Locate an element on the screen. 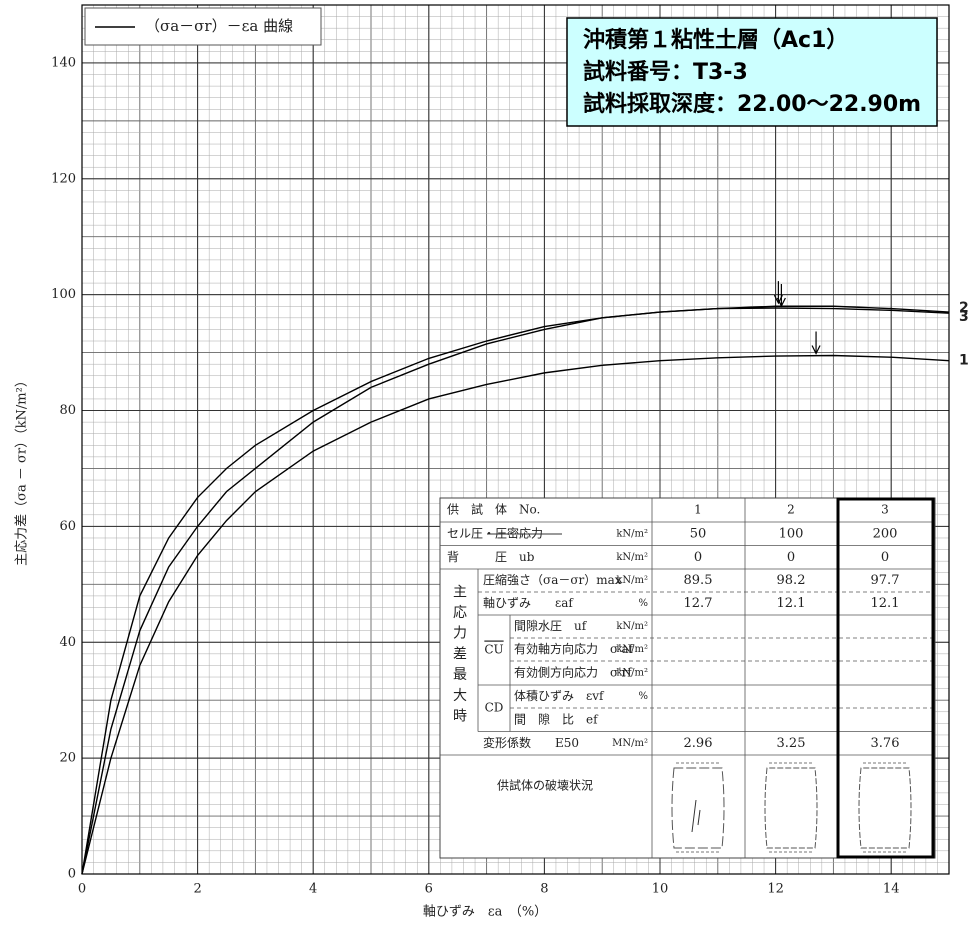  x-tick-label: 10 is located at coordinates (660, 889).